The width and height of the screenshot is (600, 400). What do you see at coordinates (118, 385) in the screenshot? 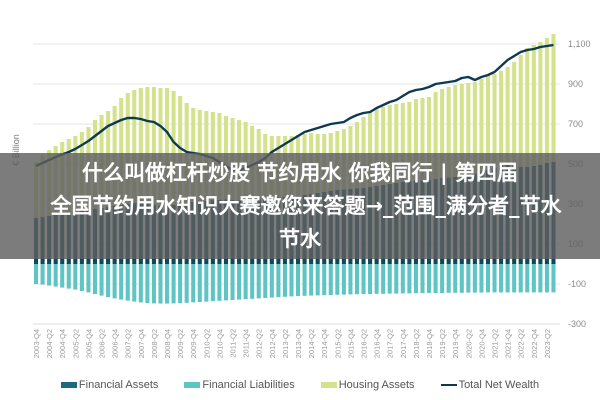
I see `legend-label: Financial Assets` at bounding box center [118, 385].